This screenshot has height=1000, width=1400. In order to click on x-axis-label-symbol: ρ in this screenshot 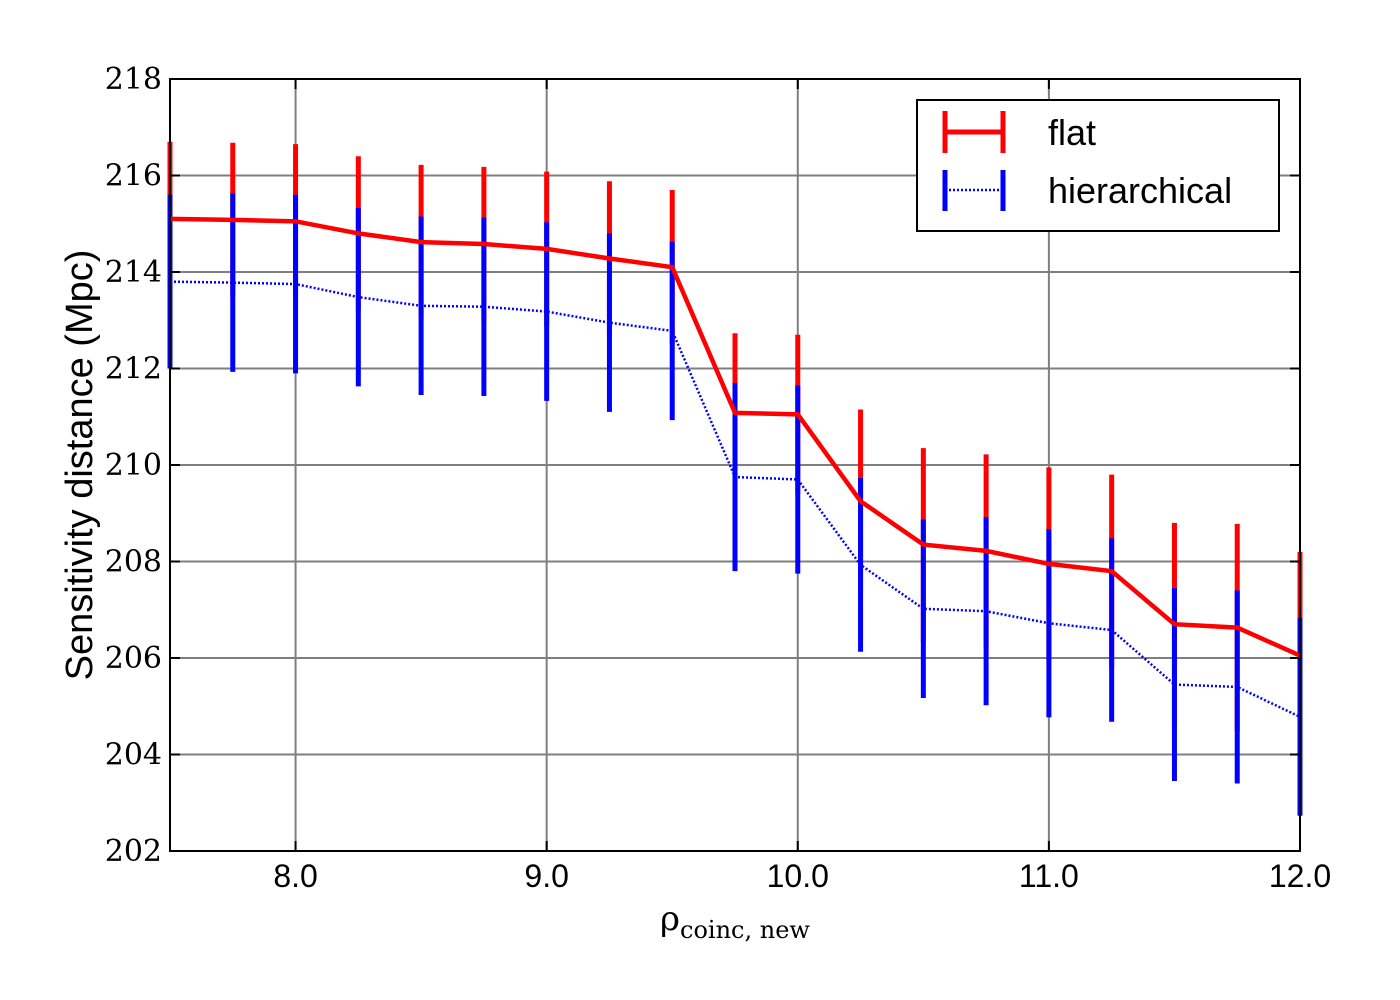, I will do `click(670, 919)`.